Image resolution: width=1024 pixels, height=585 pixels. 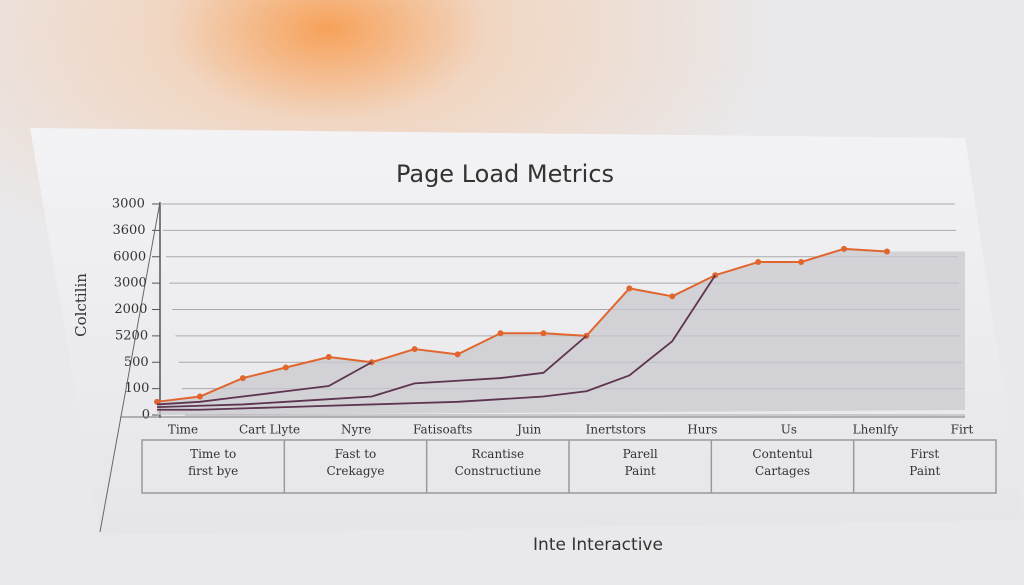 What do you see at coordinates (782, 471) in the screenshot?
I see `table-cell-line: Cartages` at bounding box center [782, 471].